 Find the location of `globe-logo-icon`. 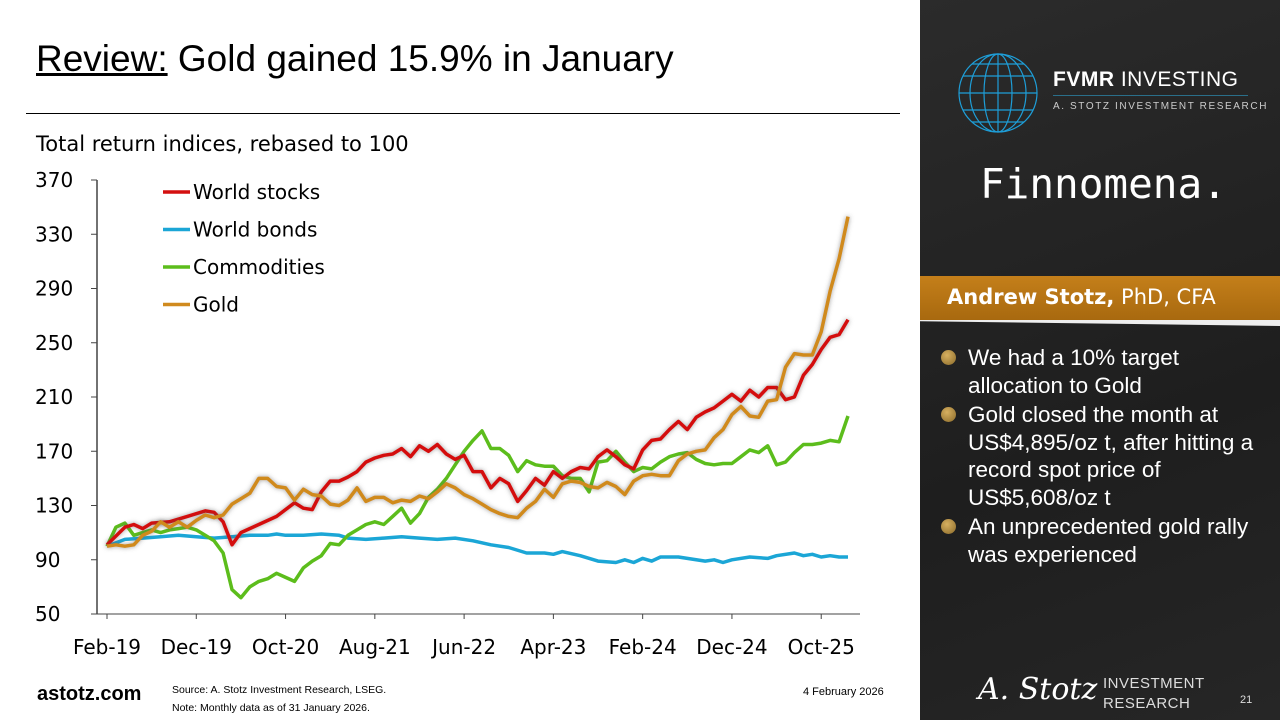

globe-logo-icon is located at coordinates (998, 93).